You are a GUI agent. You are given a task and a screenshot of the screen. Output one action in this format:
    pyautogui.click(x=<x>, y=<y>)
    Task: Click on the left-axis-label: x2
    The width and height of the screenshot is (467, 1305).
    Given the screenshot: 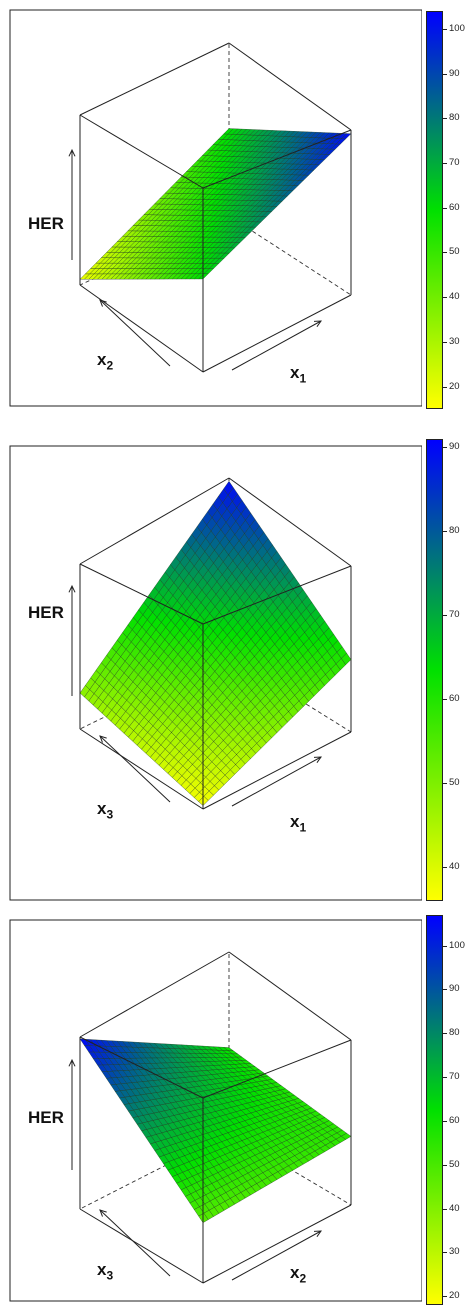 What is the action you would take?
    pyautogui.click(x=105, y=361)
    